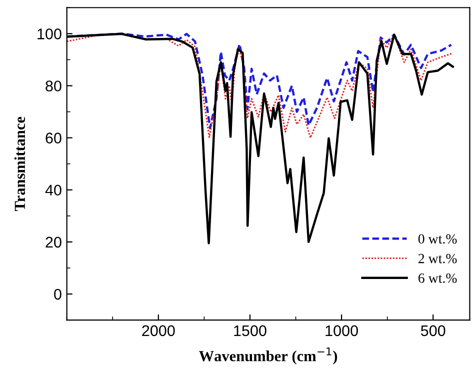  I want to click on y-tick-label: 60, so click(54, 138).